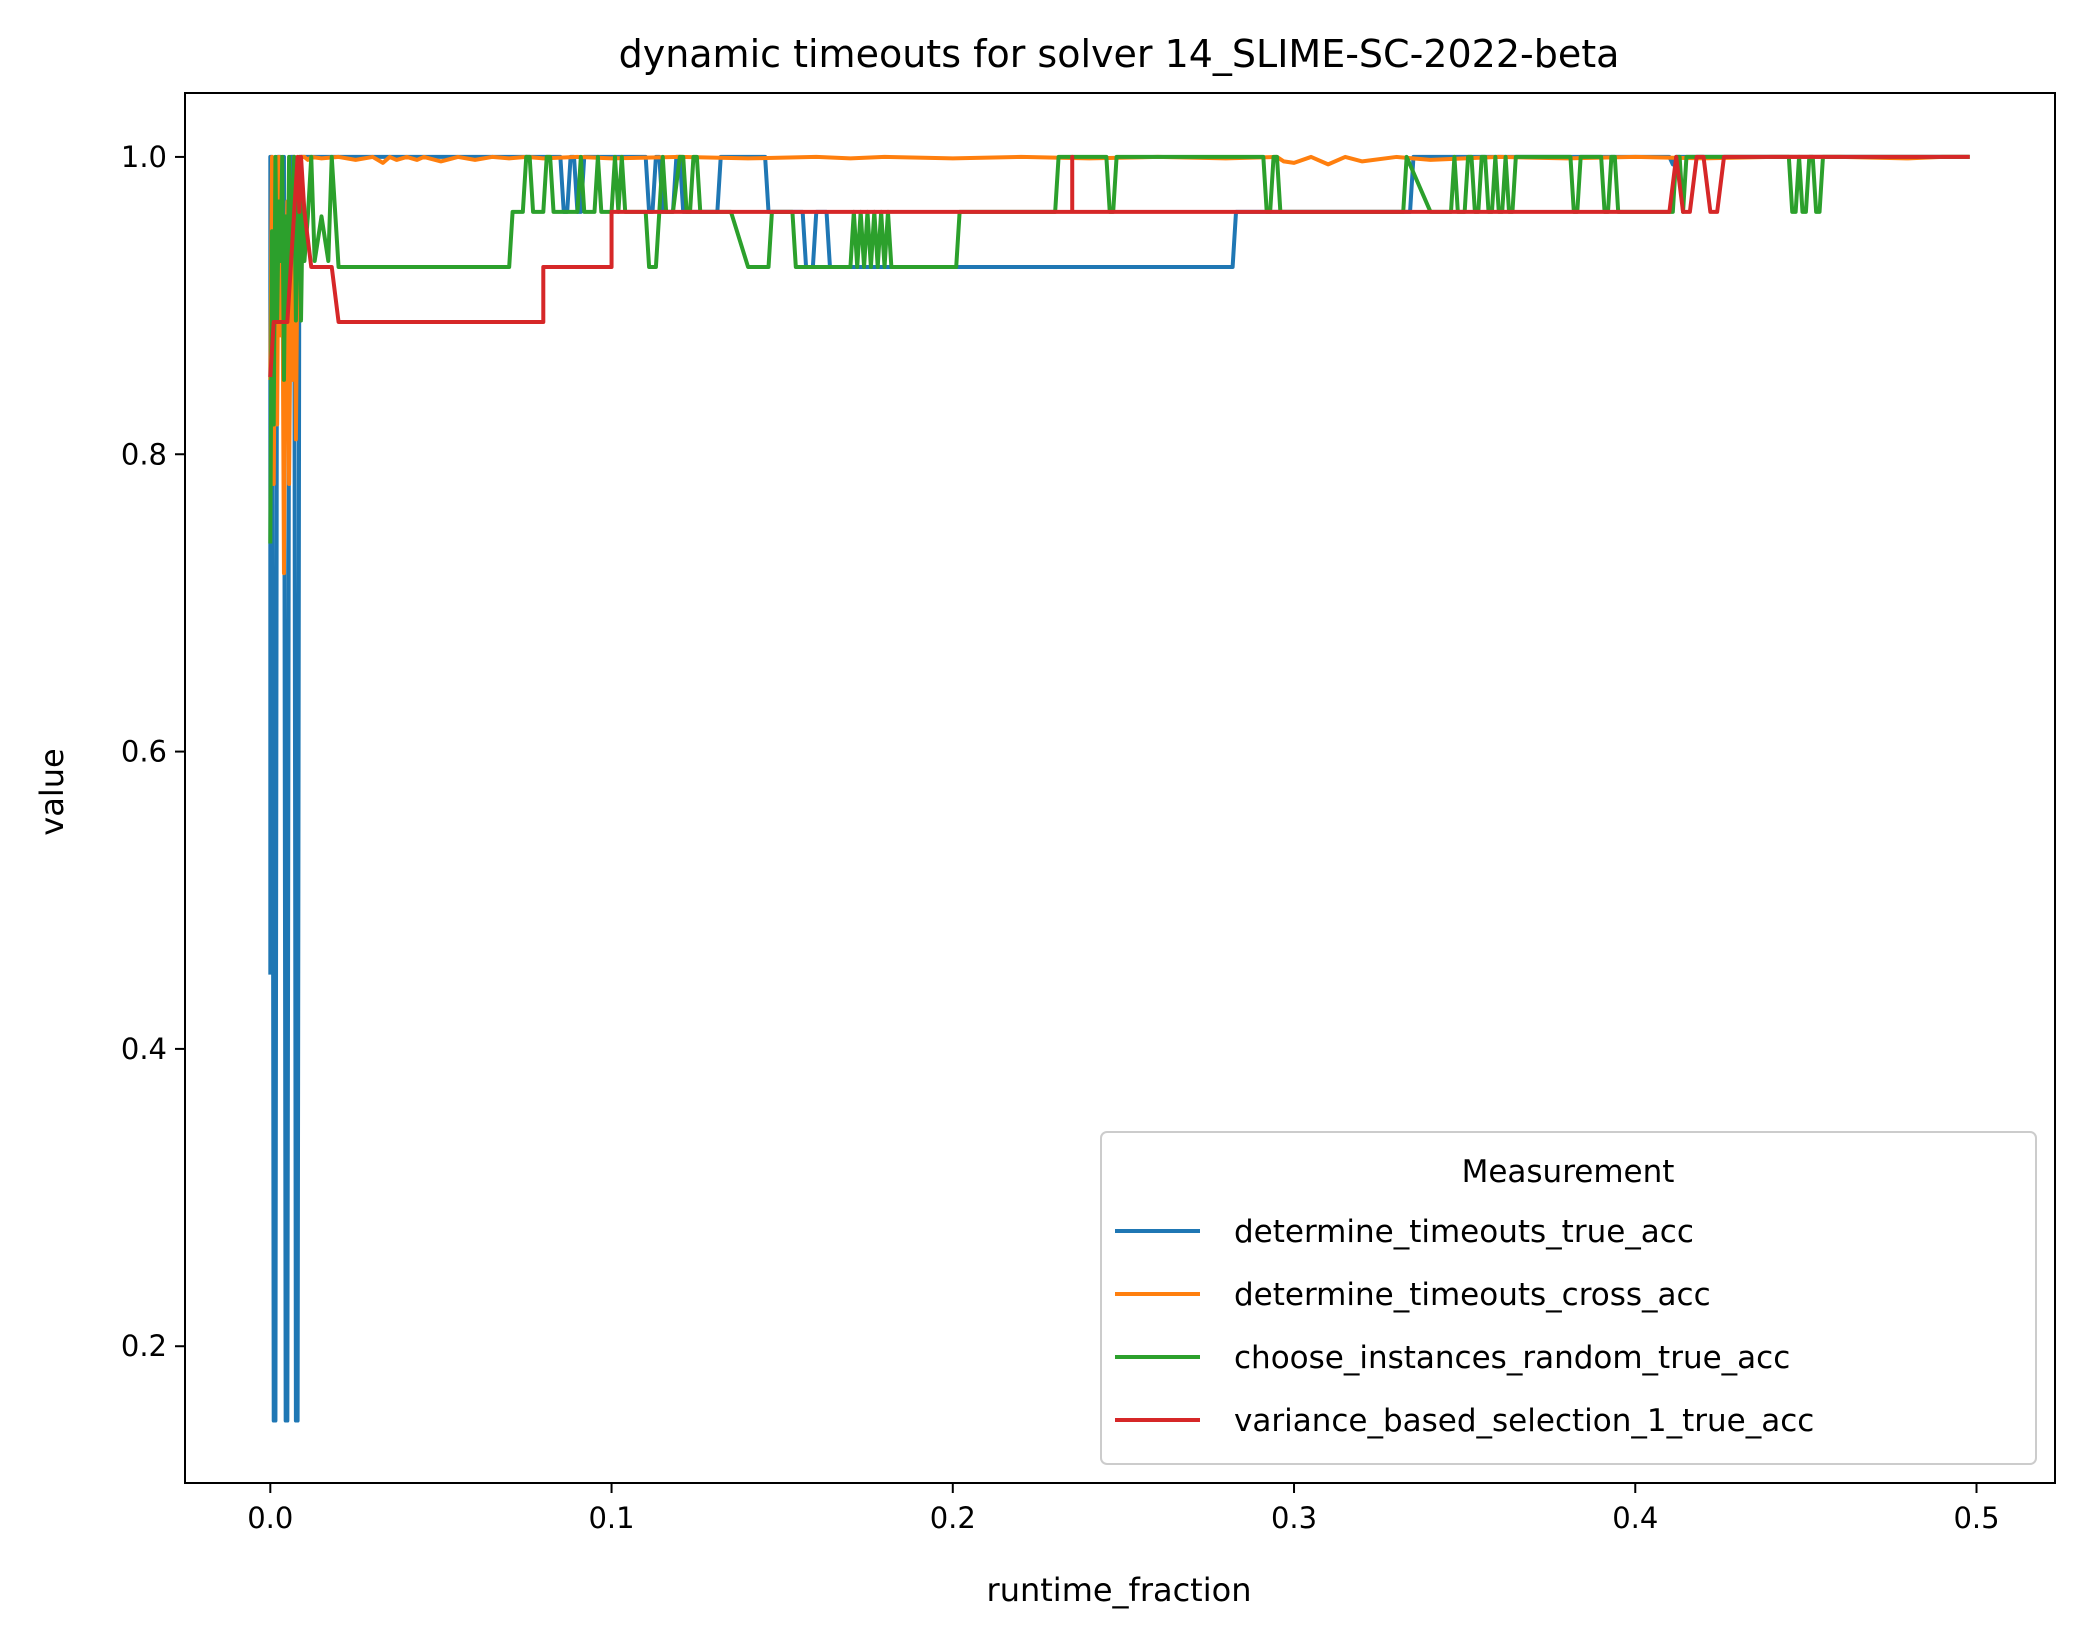 The width and height of the screenshot is (2074, 1639). What do you see at coordinates (1119, 266) in the screenshot?
I see `series-line-variance-based-selection-1-true-acc` at bounding box center [1119, 266].